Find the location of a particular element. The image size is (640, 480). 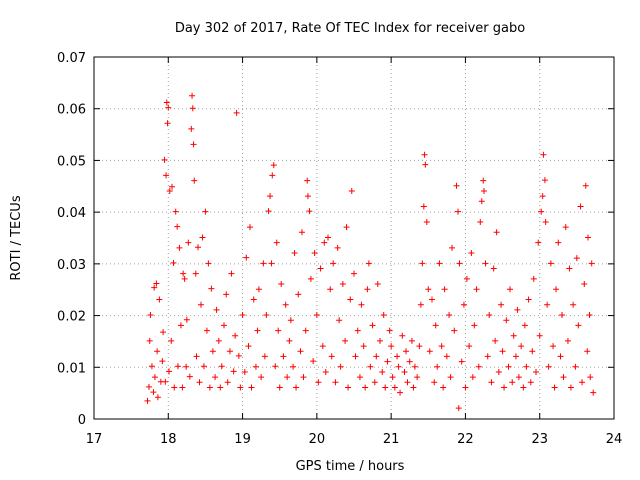

x-tick-label: 23 is located at coordinates (539, 439).